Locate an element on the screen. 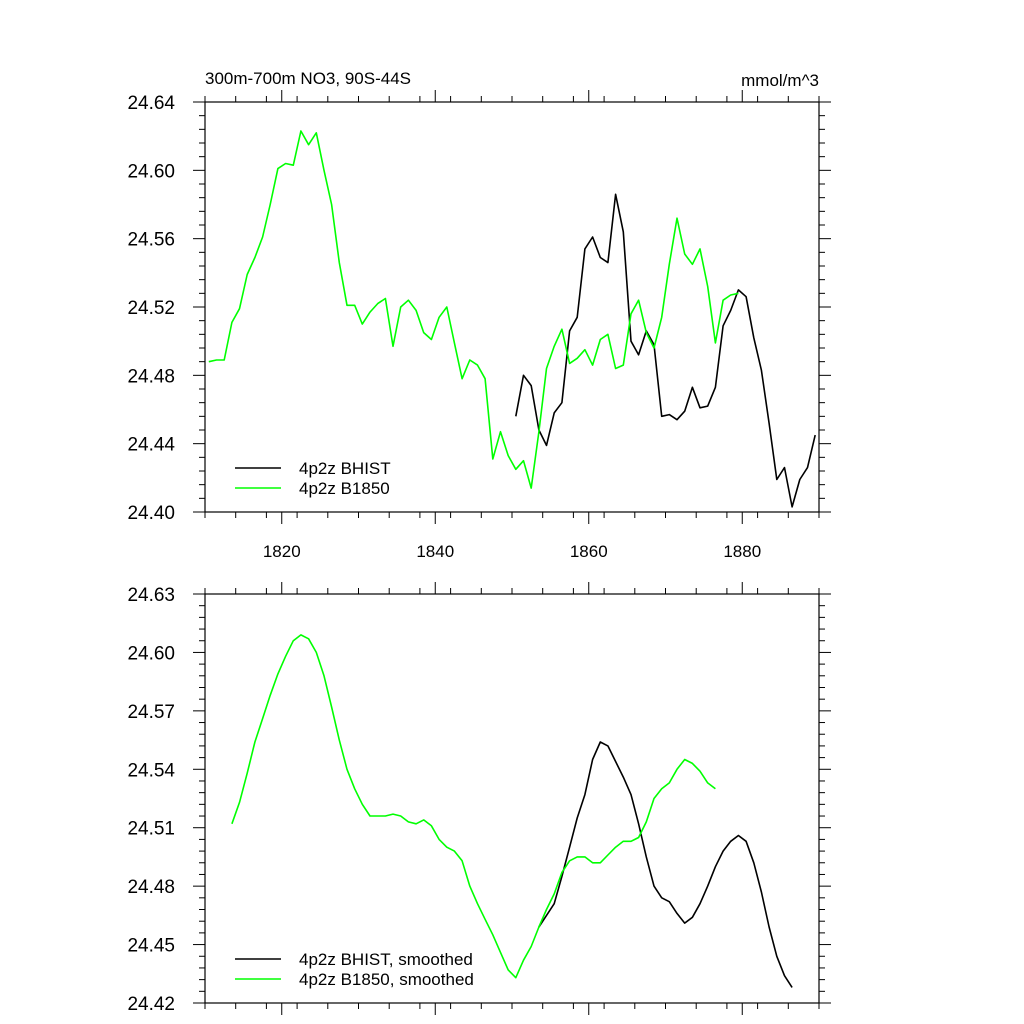 This screenshot has height=1024, width=1024. y-tick-label: 24.40 is located at coordinates (151, 513).